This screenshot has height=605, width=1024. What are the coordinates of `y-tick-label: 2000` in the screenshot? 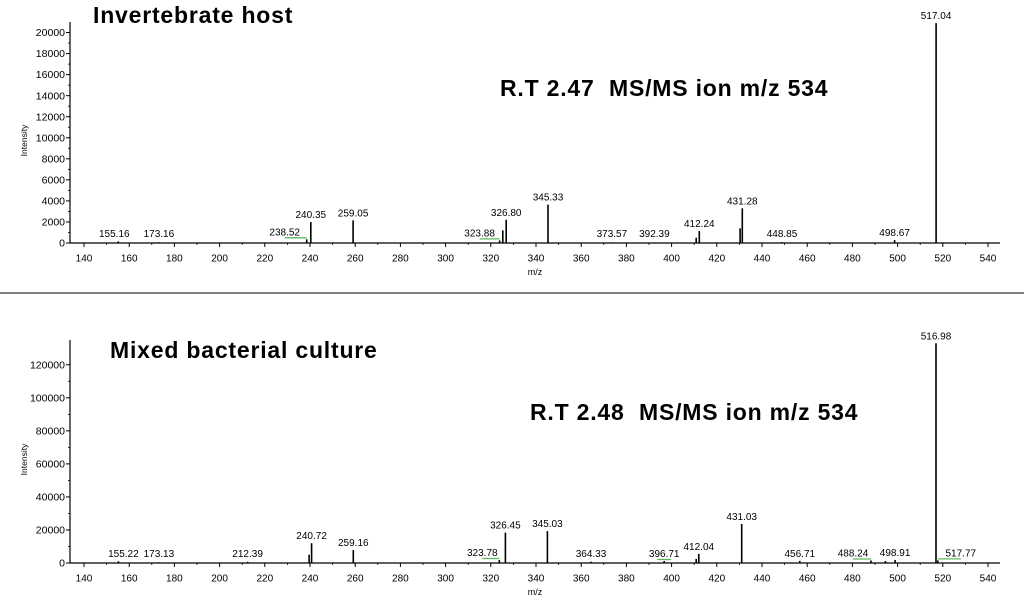 It's located at (54, 223).